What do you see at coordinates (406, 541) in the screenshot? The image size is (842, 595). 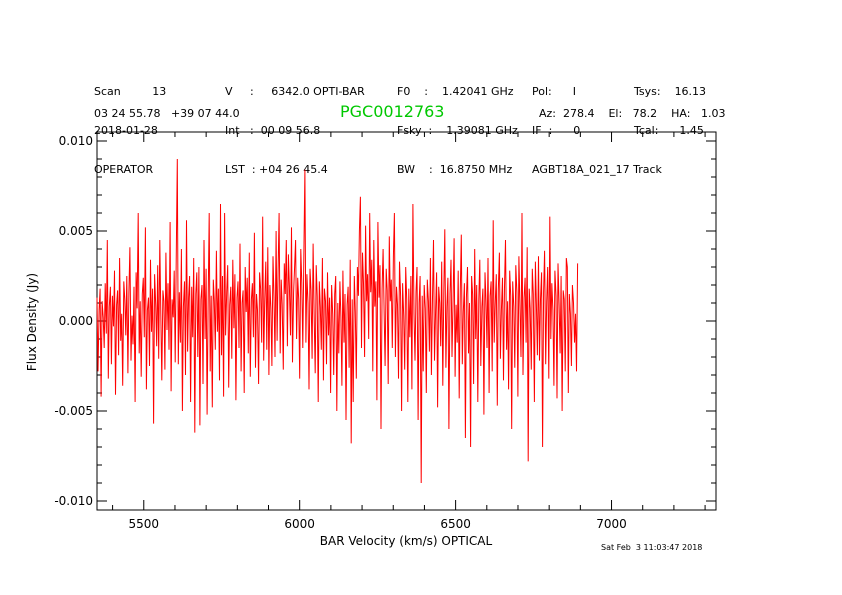 I see `x-axis-title: BAR Velocity (km/s) OPTICAL` at bounding box center [406, 541].